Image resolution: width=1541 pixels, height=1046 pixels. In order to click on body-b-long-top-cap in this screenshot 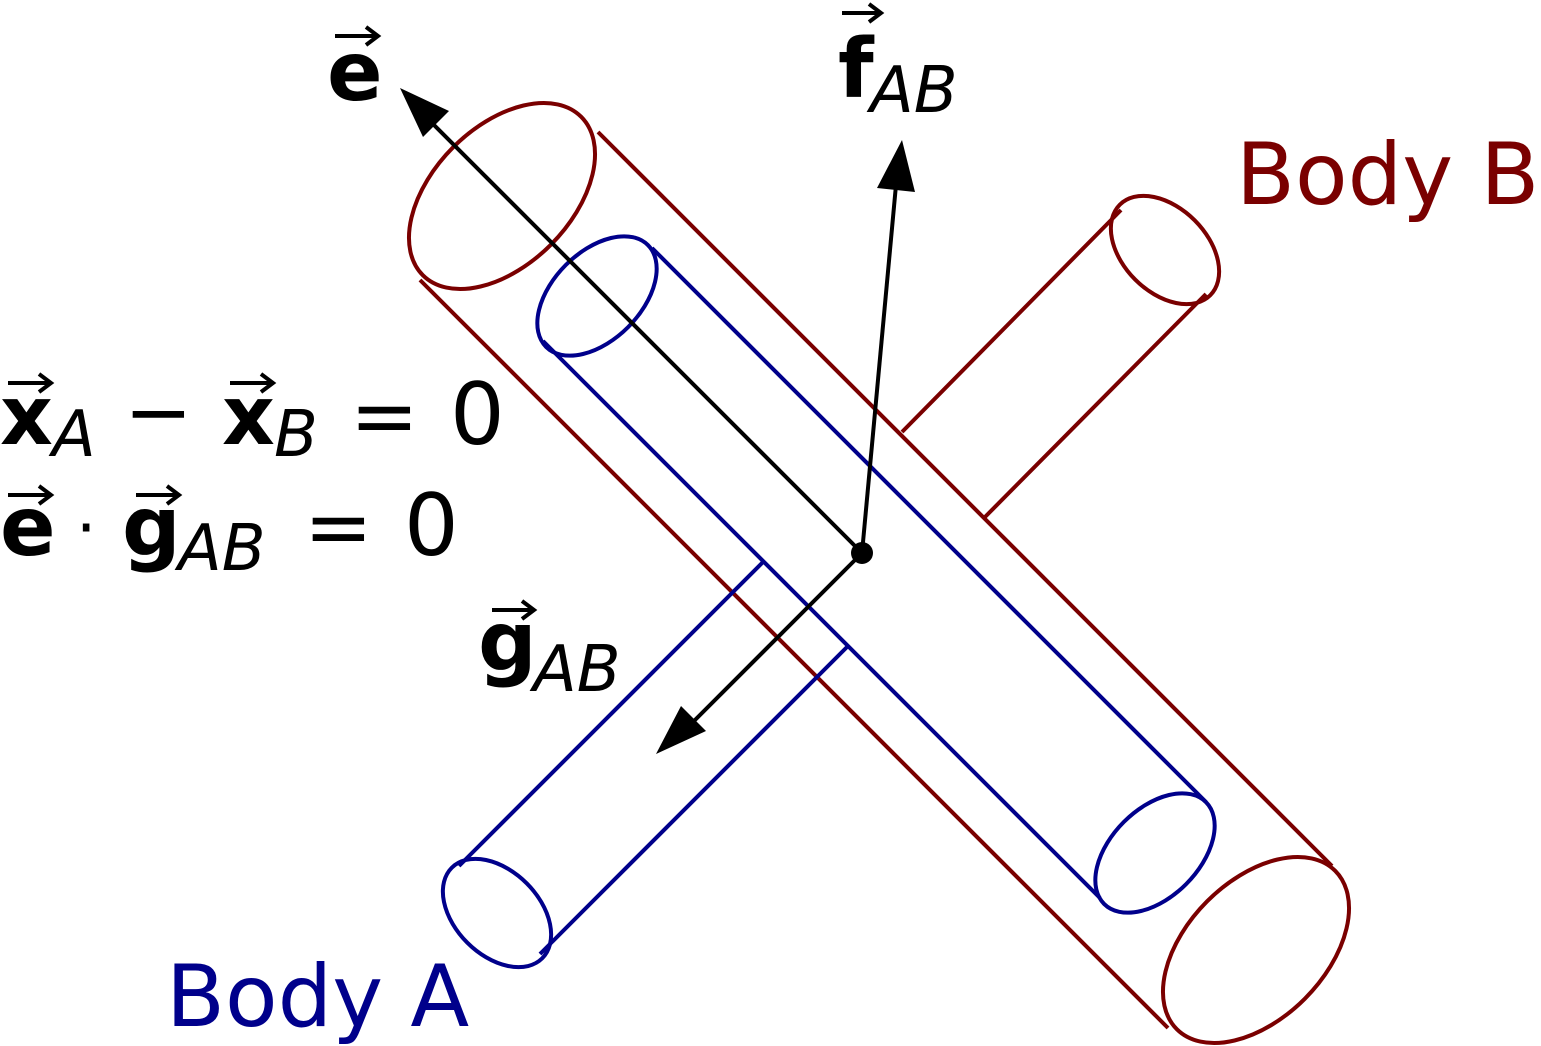, I will do `click(502, 196)`.